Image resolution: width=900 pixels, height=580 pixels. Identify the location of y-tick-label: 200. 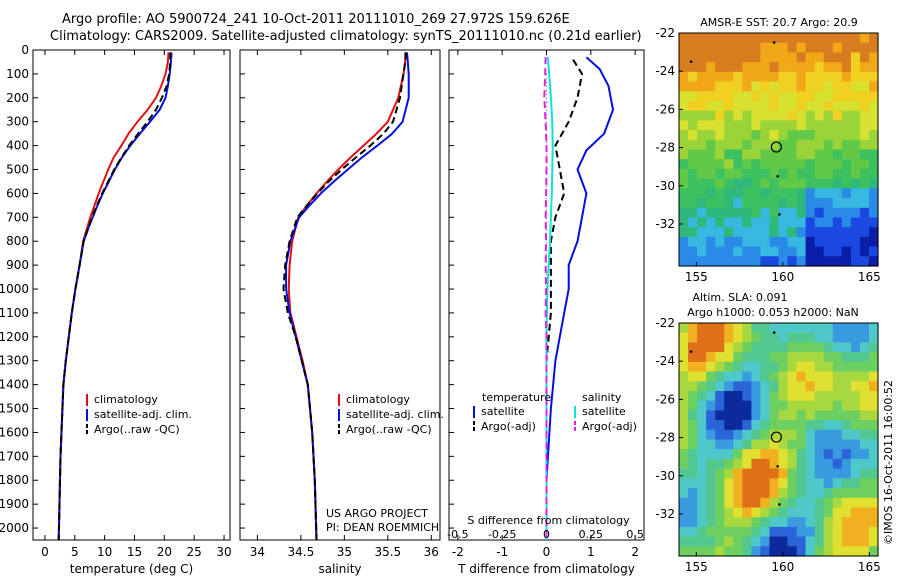
(17, 98).